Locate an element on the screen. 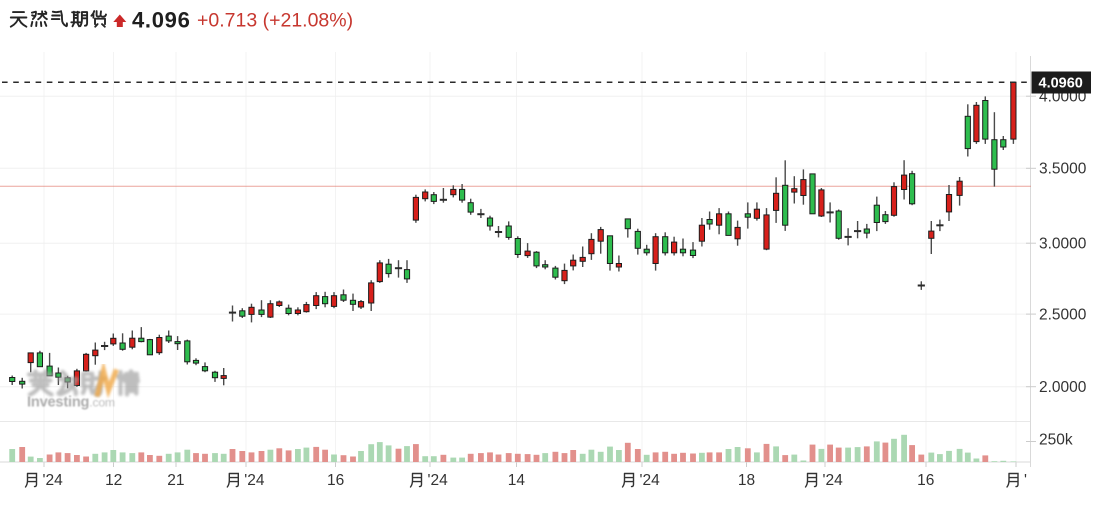 The height and width of the screenshot is (505, 1115). svg-text: 4.096 is located at coordinates (161, 20).